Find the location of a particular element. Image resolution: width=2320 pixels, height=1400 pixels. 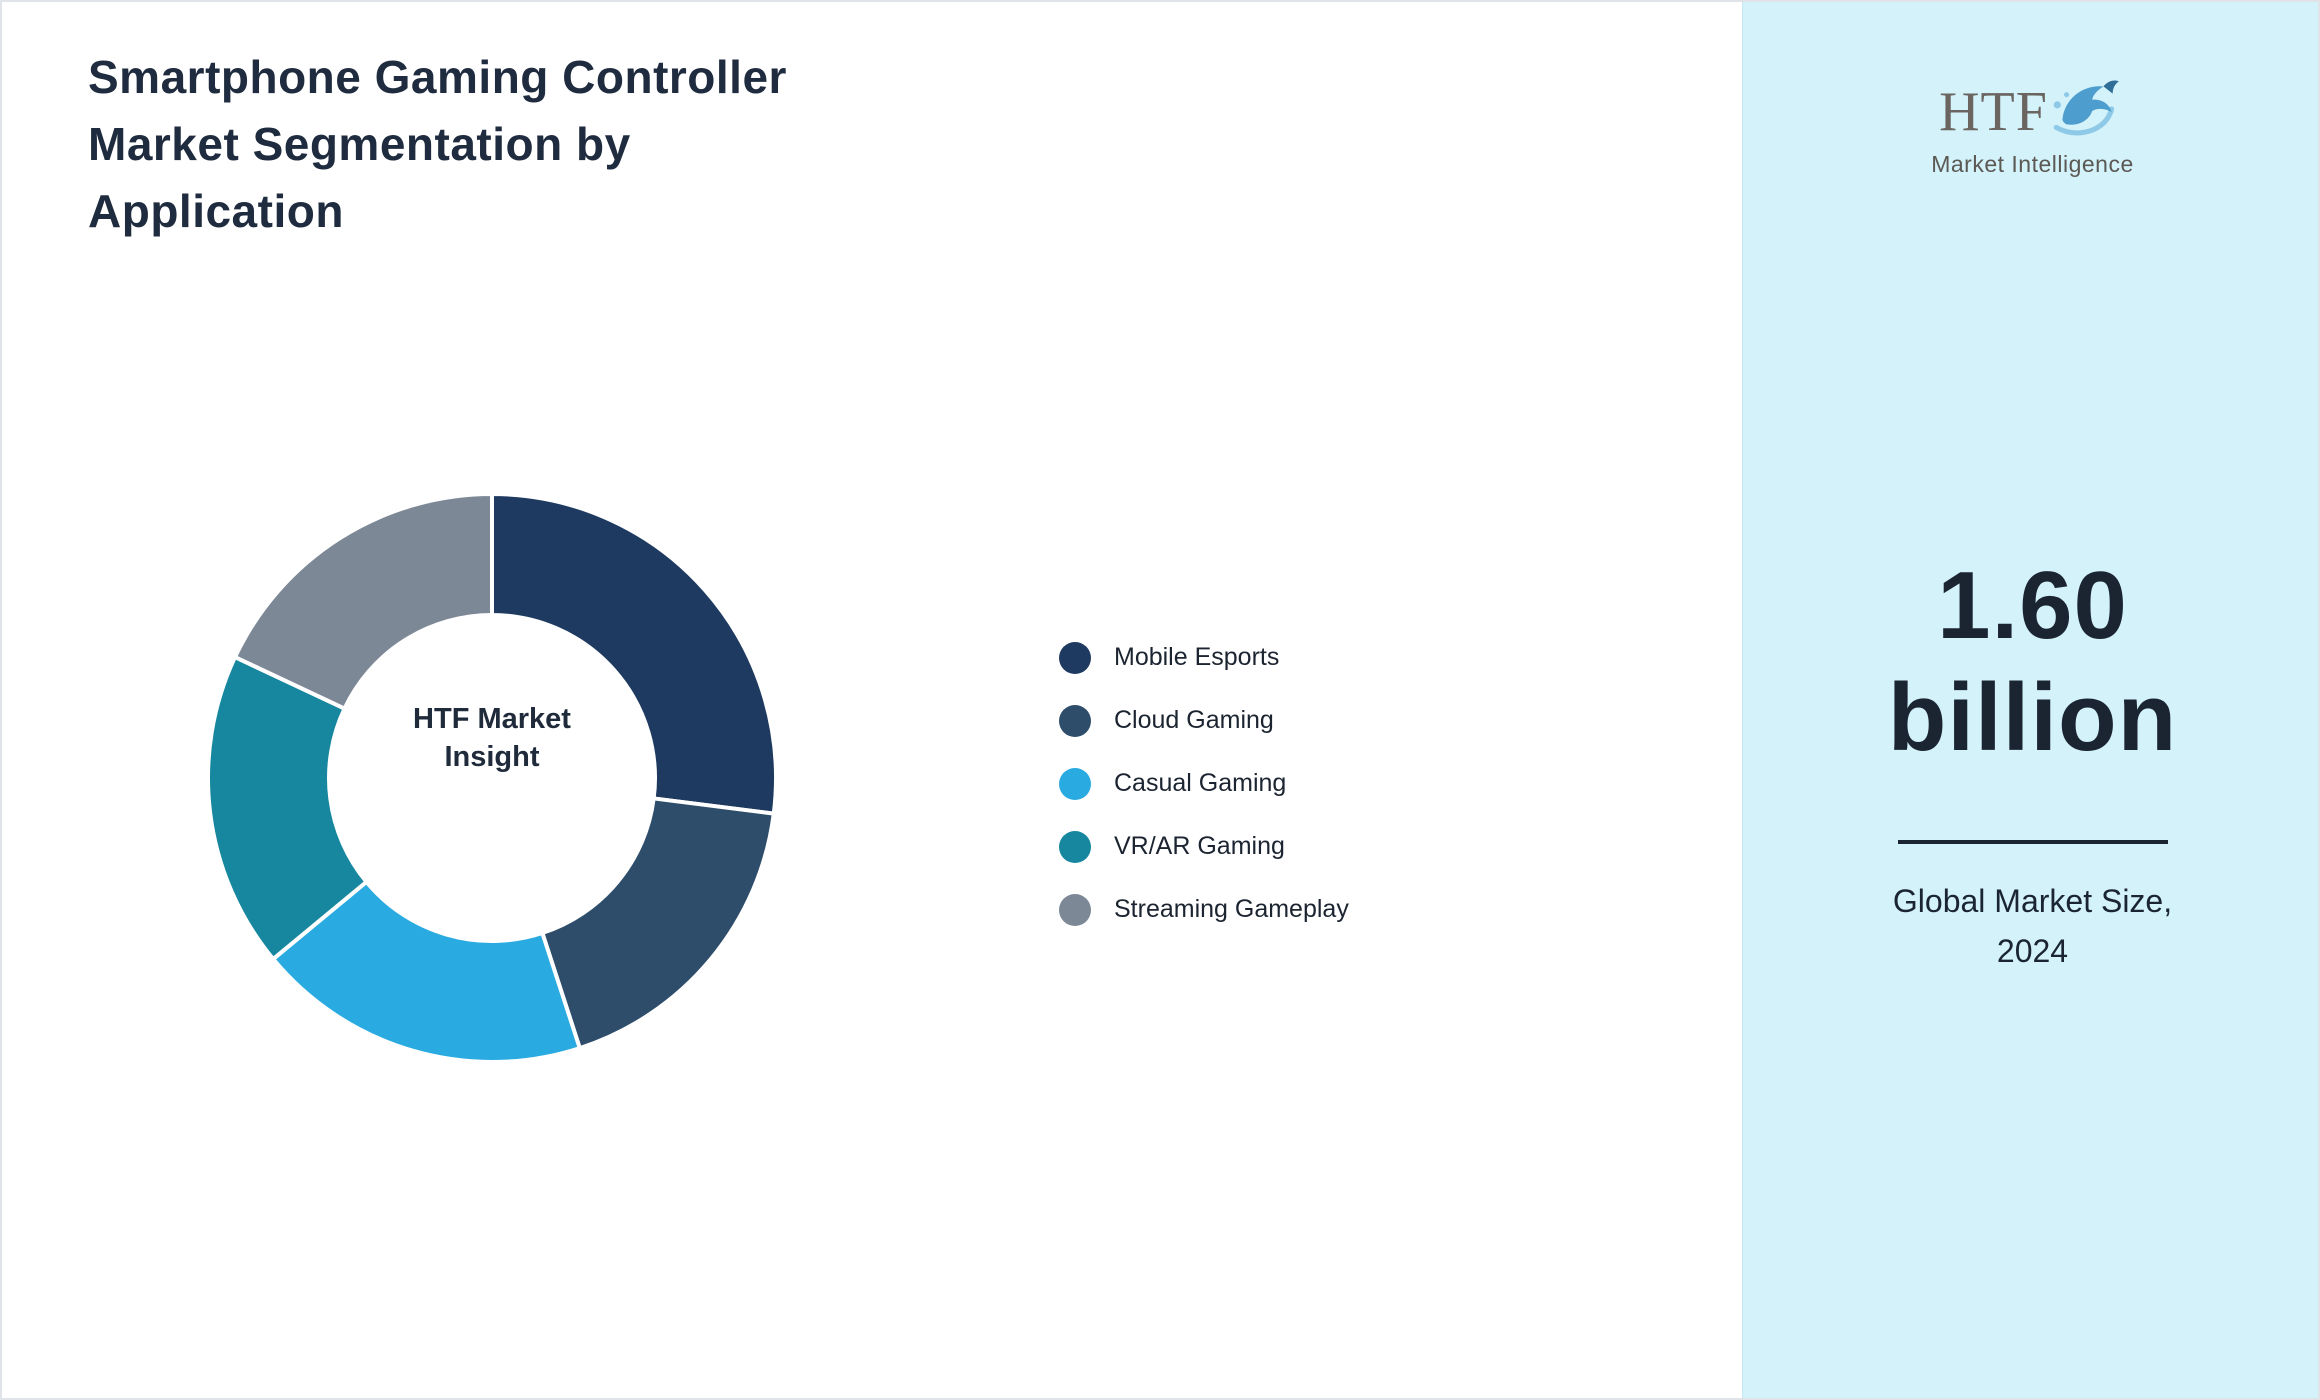

donut-center-label-line: Insight is located at coordinates (492, 757).